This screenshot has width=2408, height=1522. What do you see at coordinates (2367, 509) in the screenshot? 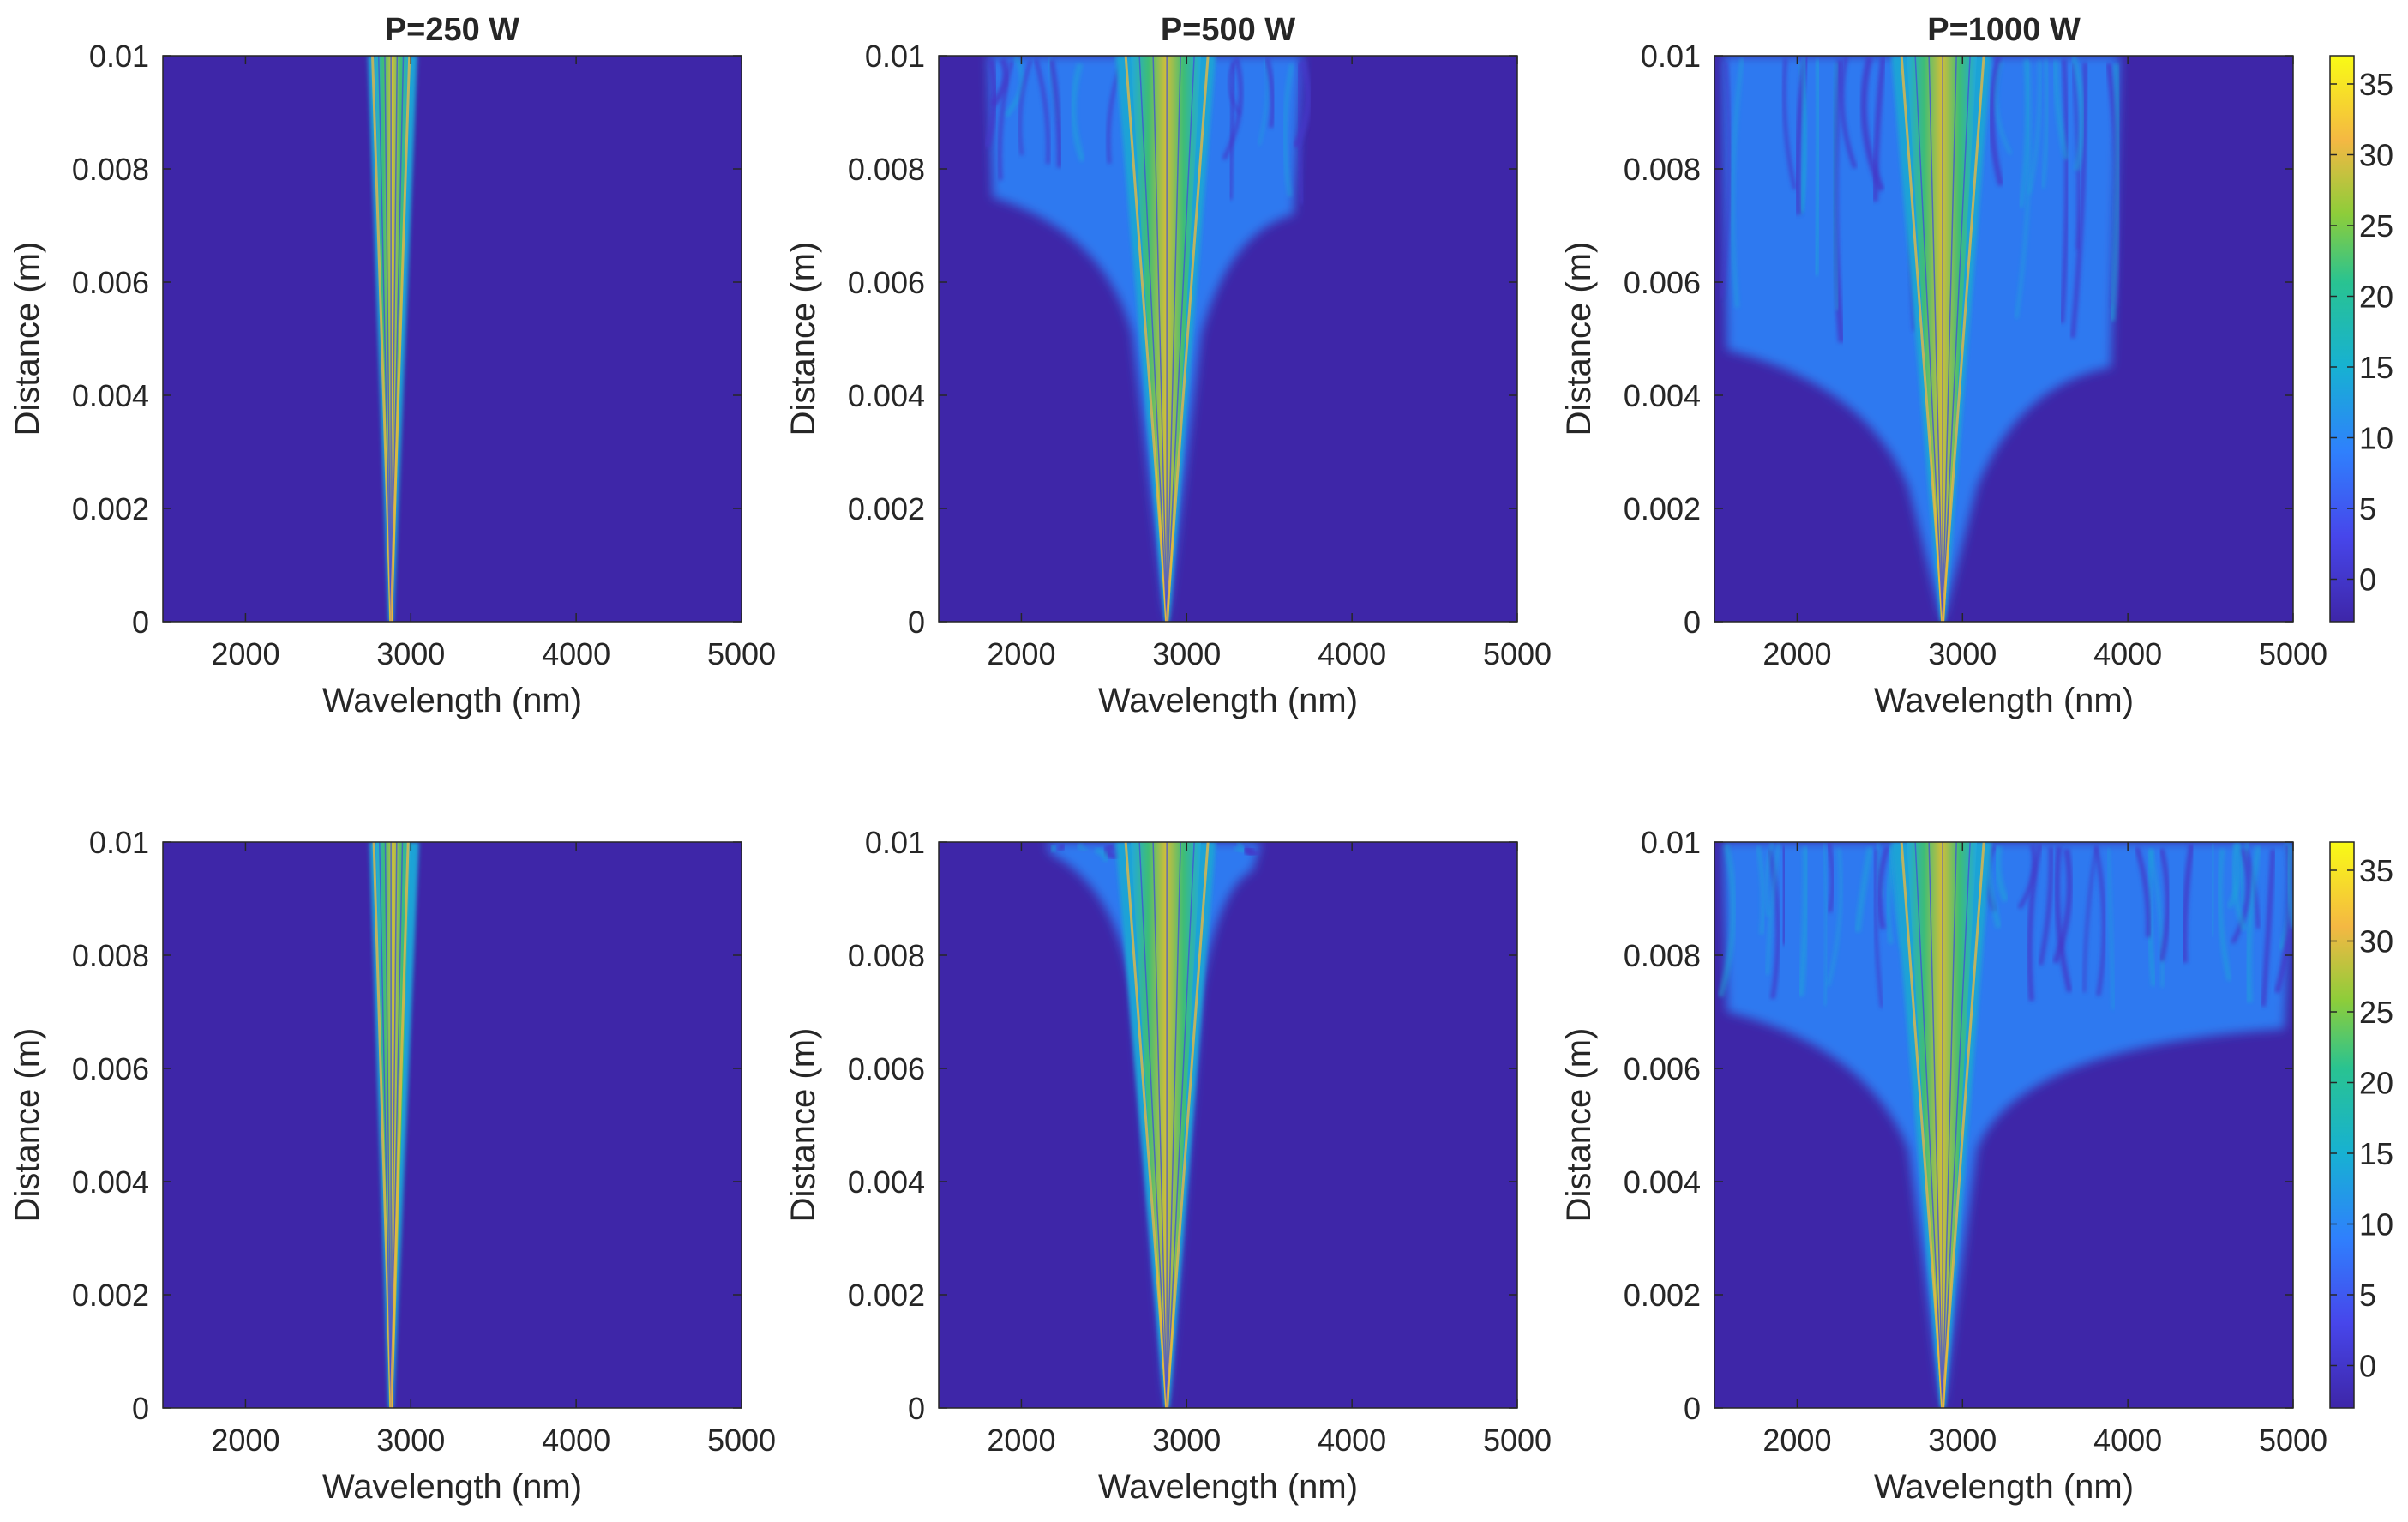
I see `colorbar-tick-label: 5` at bounding box center [2367, 509].